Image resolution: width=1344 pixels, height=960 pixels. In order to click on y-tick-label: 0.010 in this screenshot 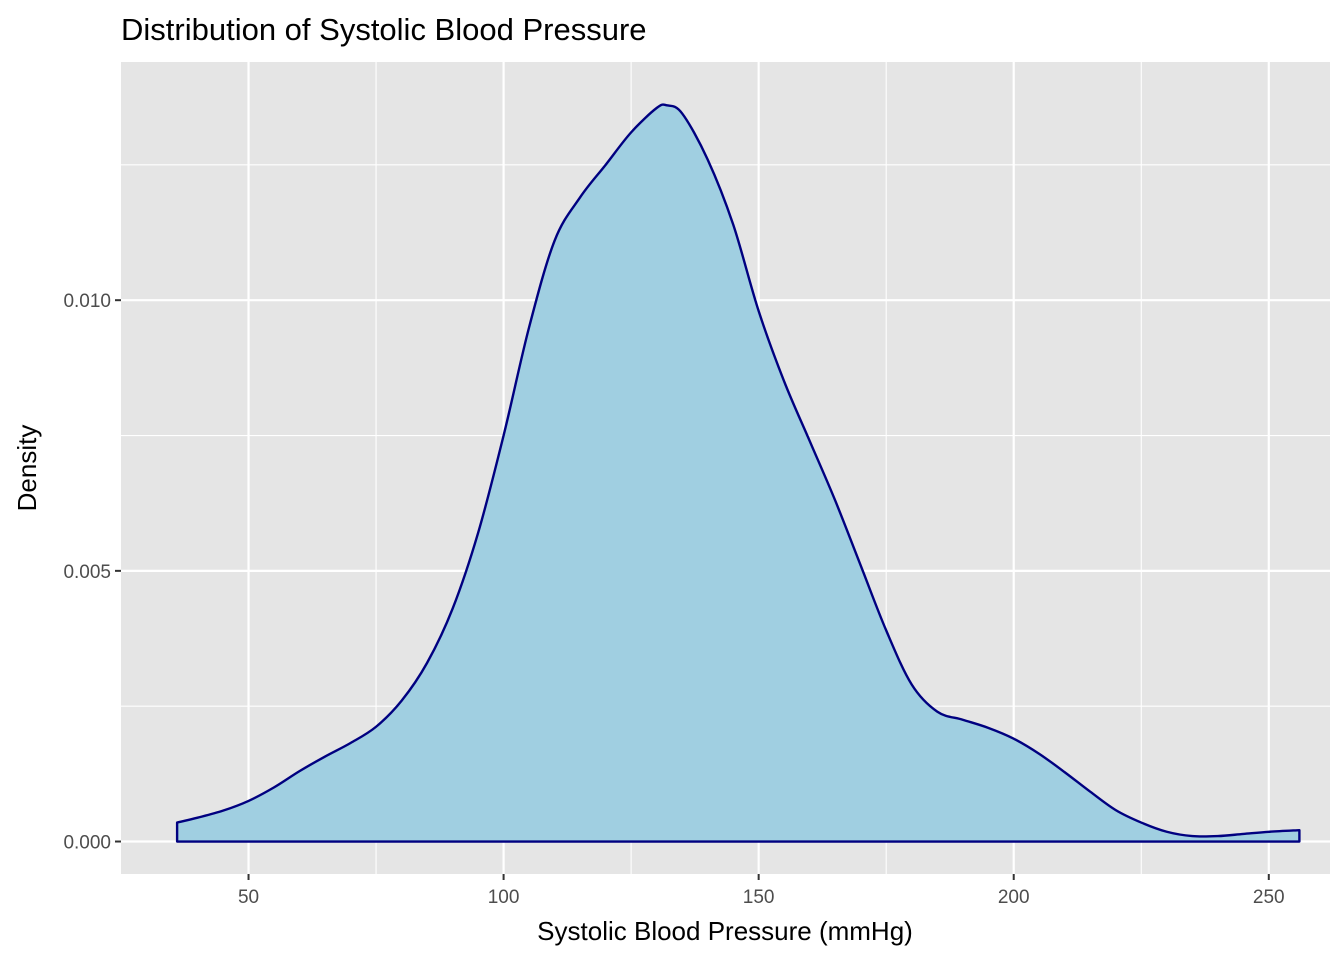, I will do `click(87, 301)`.